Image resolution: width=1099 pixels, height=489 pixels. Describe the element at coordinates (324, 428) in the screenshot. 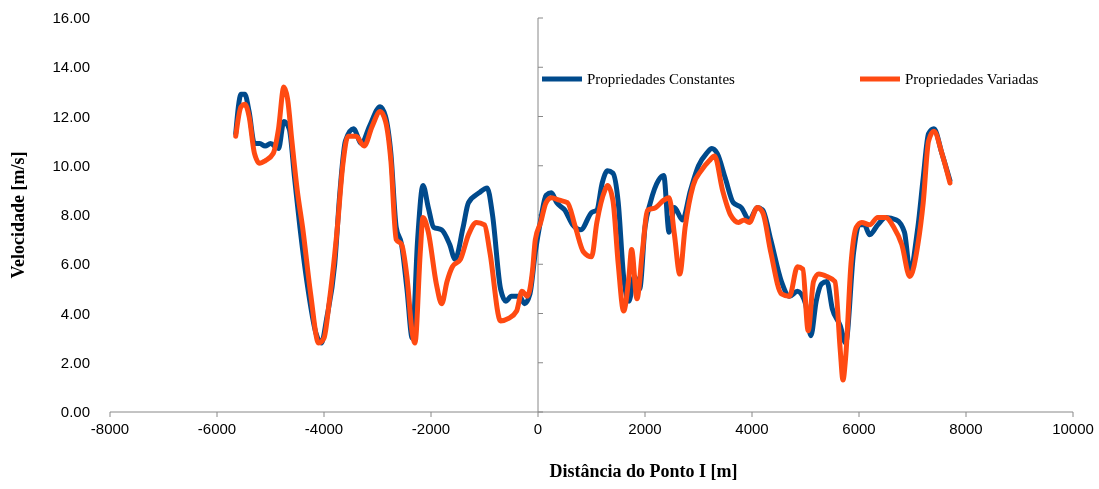

I see `x-tick-label: -4000` at that location.